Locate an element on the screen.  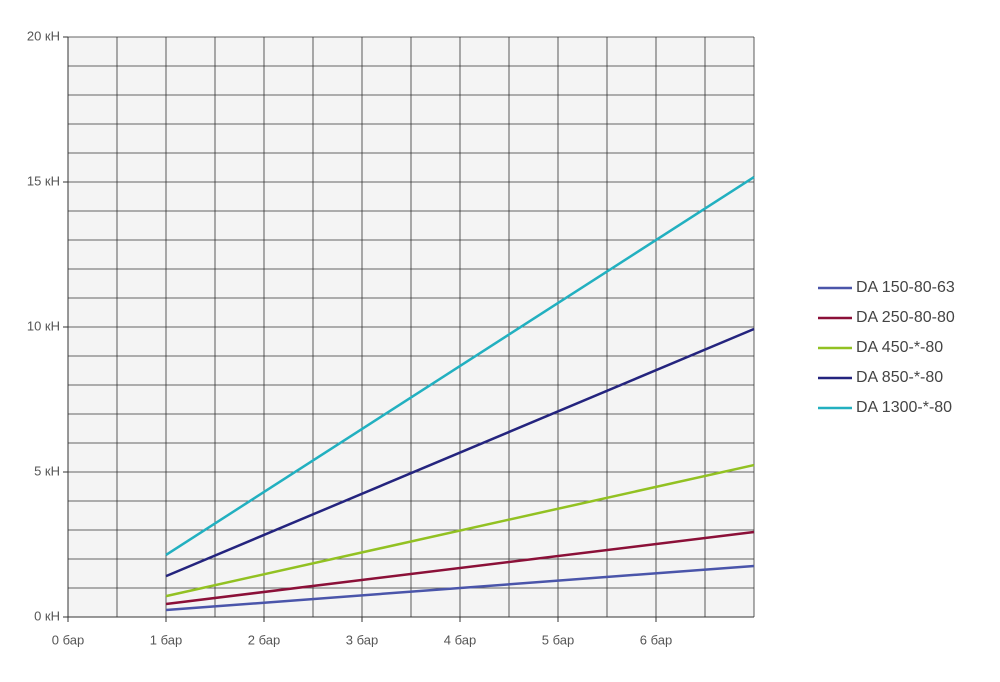
y-tick-label: 10 кН is located at coordinates (43, 325).